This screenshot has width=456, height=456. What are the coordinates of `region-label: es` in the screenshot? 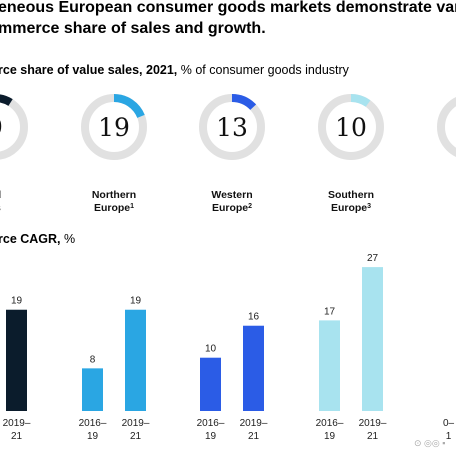 It's located at (0, 208).